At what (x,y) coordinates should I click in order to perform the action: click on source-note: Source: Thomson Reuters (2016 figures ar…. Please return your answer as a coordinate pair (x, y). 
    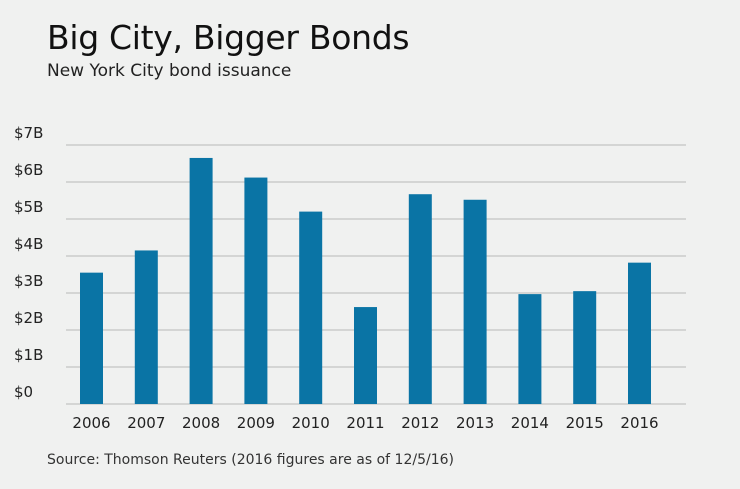
    Looking at the image, I should click on (250, 460).